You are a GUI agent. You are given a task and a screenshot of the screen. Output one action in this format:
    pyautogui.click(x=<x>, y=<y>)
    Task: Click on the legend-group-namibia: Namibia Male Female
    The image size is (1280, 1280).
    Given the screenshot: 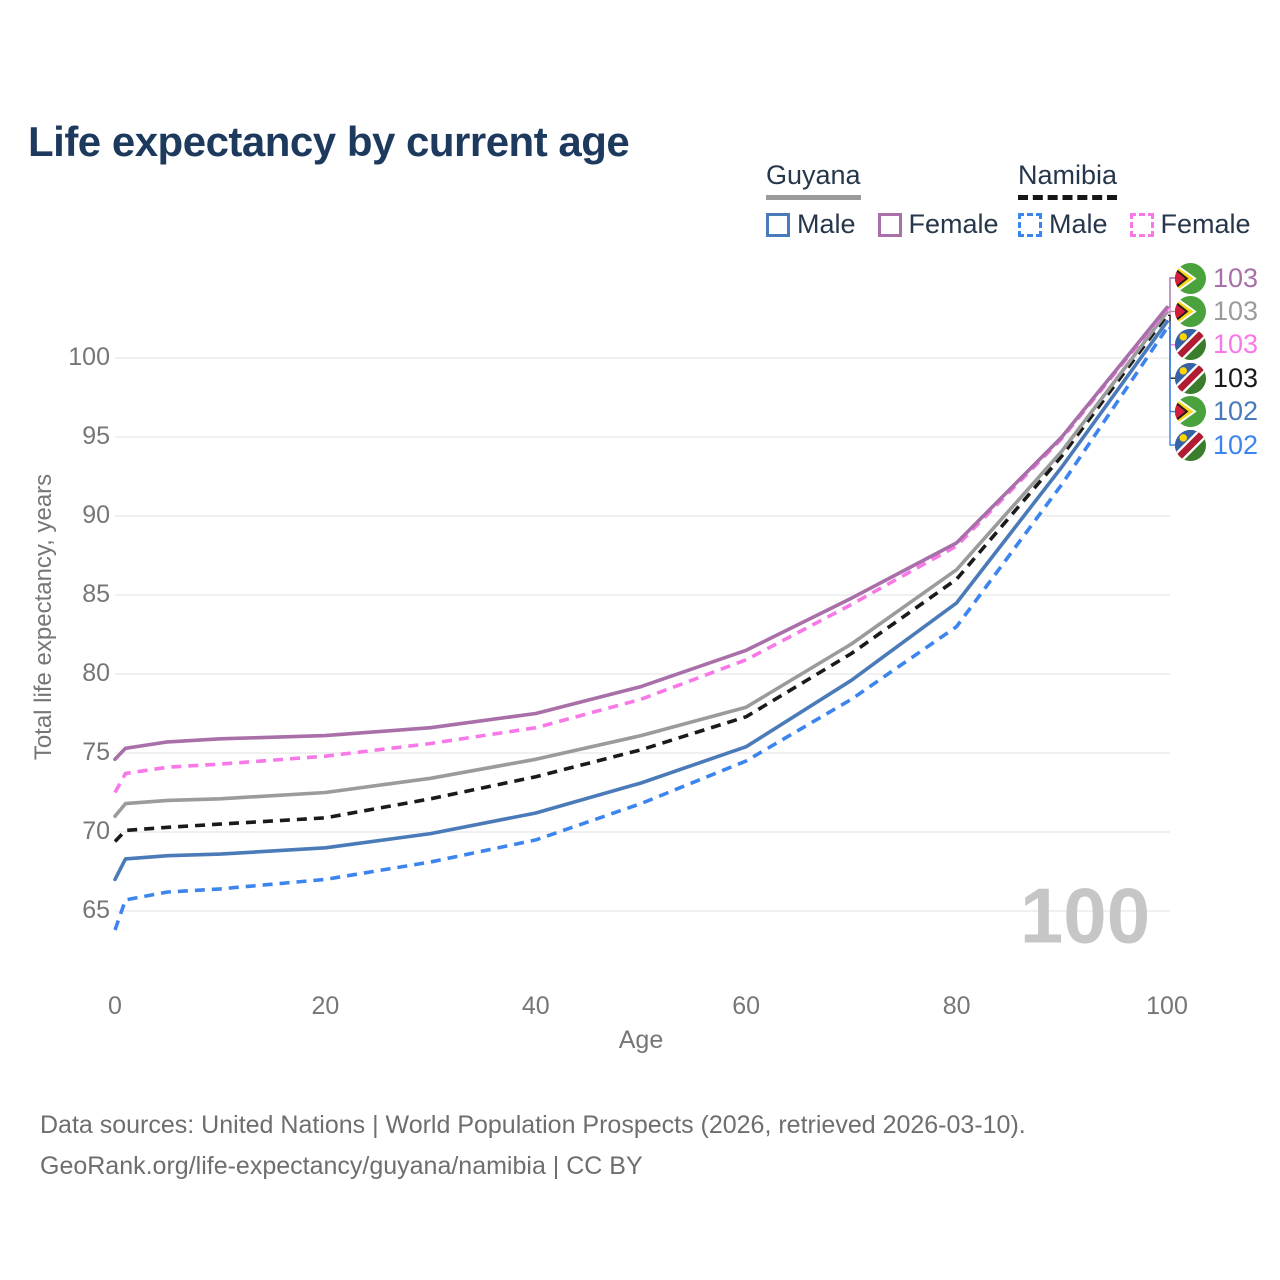 What is the action you would take?
    pyautogui.click(x=1145, y=200)
    